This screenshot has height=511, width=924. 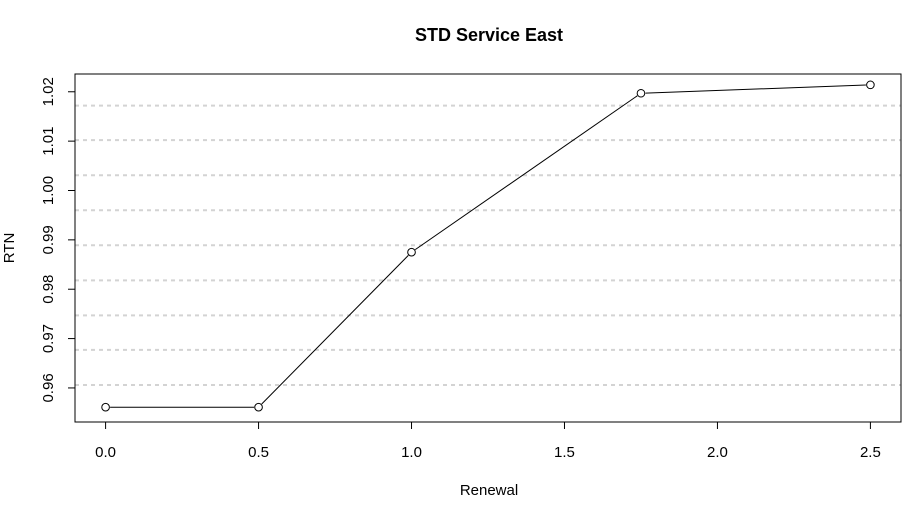 What do you see at coordinates (48, 239) in the screenshot?
I see `y-tick-label: 0.99` at bounding box center [48, 239].